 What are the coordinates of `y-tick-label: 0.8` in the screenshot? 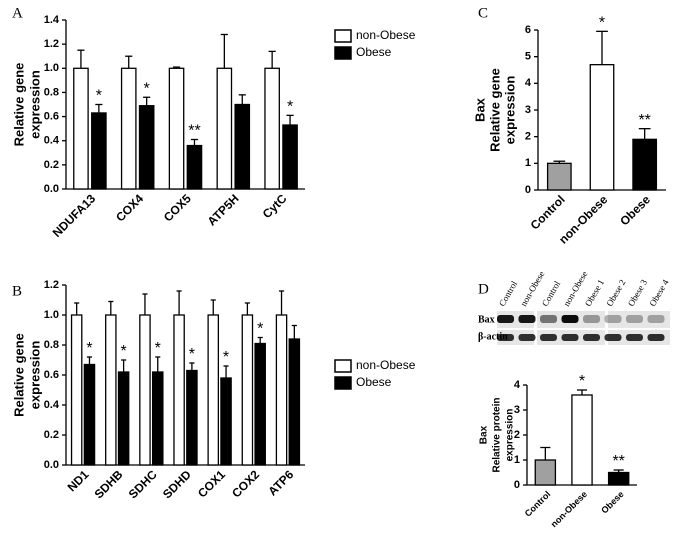 It's located at (51, 345).